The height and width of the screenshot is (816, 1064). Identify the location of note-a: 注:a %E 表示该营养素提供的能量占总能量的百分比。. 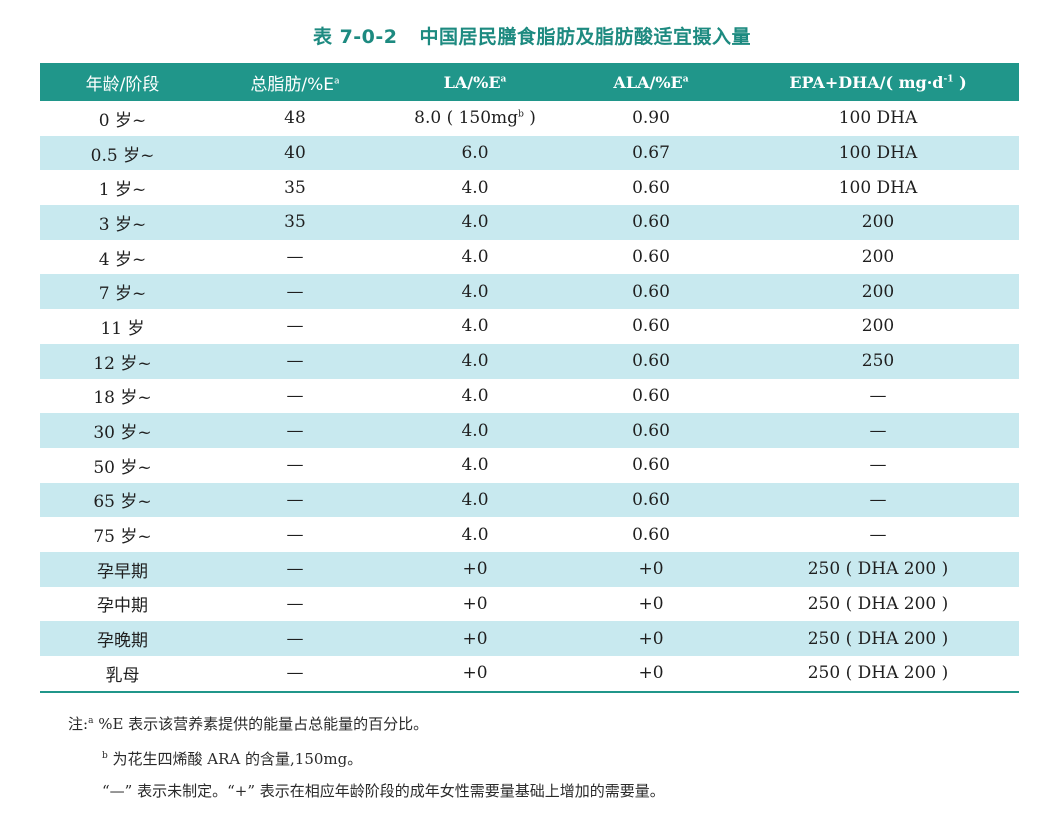
(248, 724).